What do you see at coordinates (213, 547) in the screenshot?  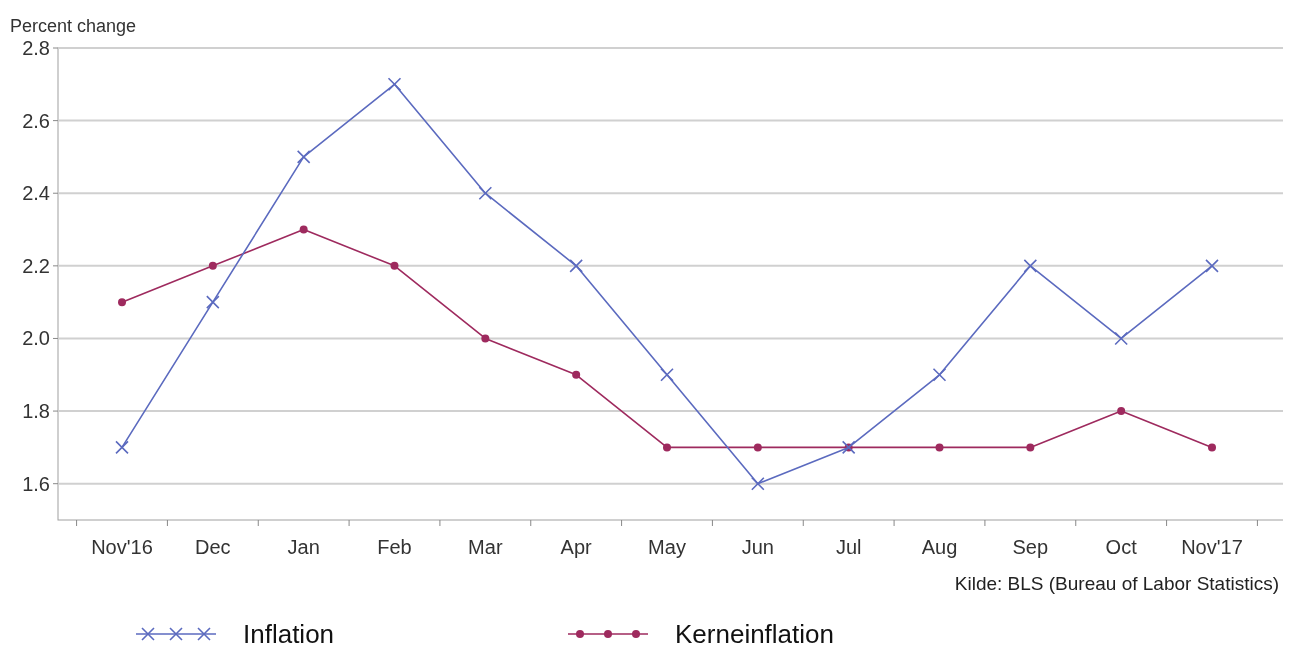 I see `x-tick-label: Dec` at bounding box center [213, 547].